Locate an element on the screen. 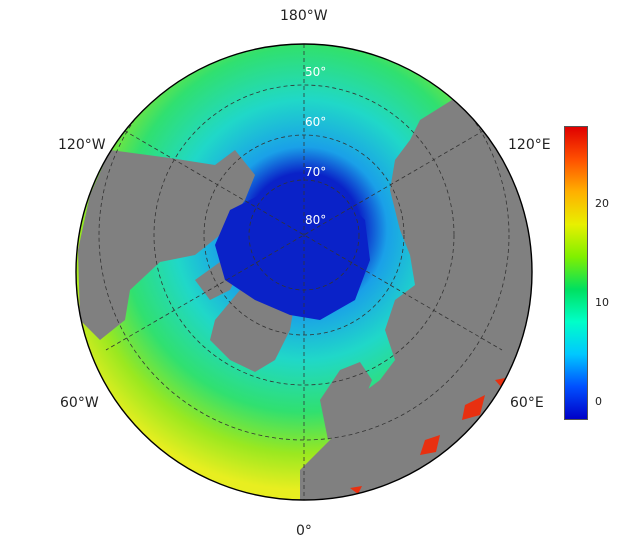 The image size is (625, 552). sea-ice-core is located at coordinates (292, 250).